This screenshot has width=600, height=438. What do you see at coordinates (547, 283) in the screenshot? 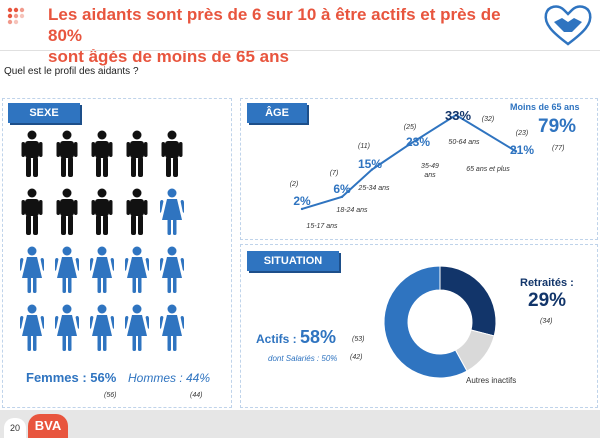
I see `retraites-label: Retraités :` at bounding box center [547, 283].